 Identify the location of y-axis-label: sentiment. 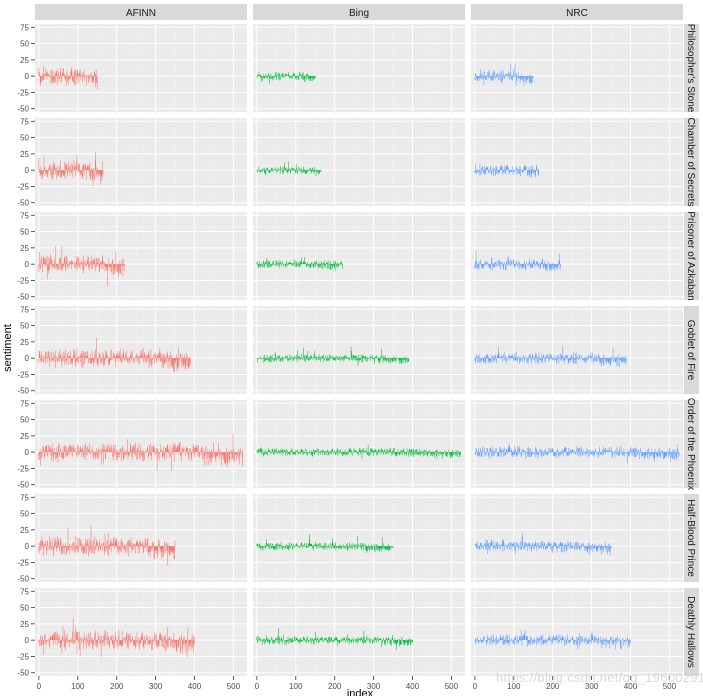
(8, 348).